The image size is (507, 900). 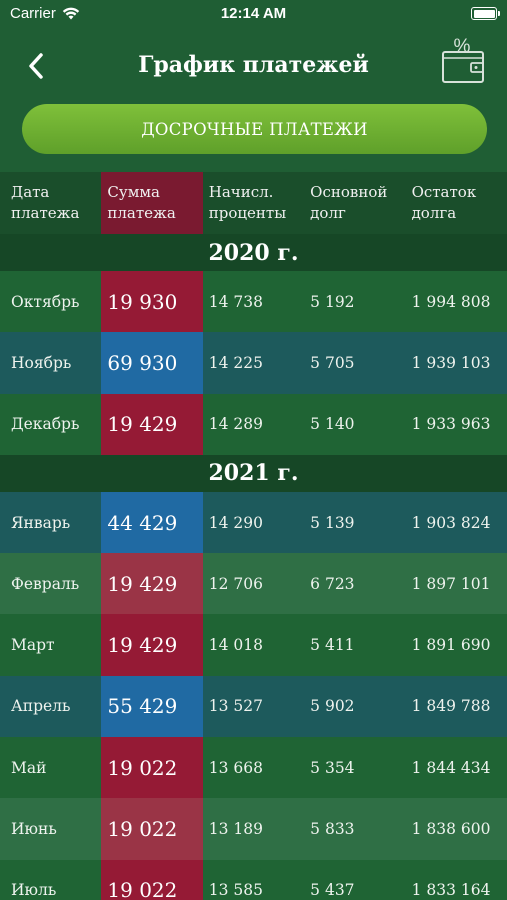 What do you see at coordinates (41, 522) in the screenshot?
I see `month-cell: Январь` at bounding box center [41, 522].